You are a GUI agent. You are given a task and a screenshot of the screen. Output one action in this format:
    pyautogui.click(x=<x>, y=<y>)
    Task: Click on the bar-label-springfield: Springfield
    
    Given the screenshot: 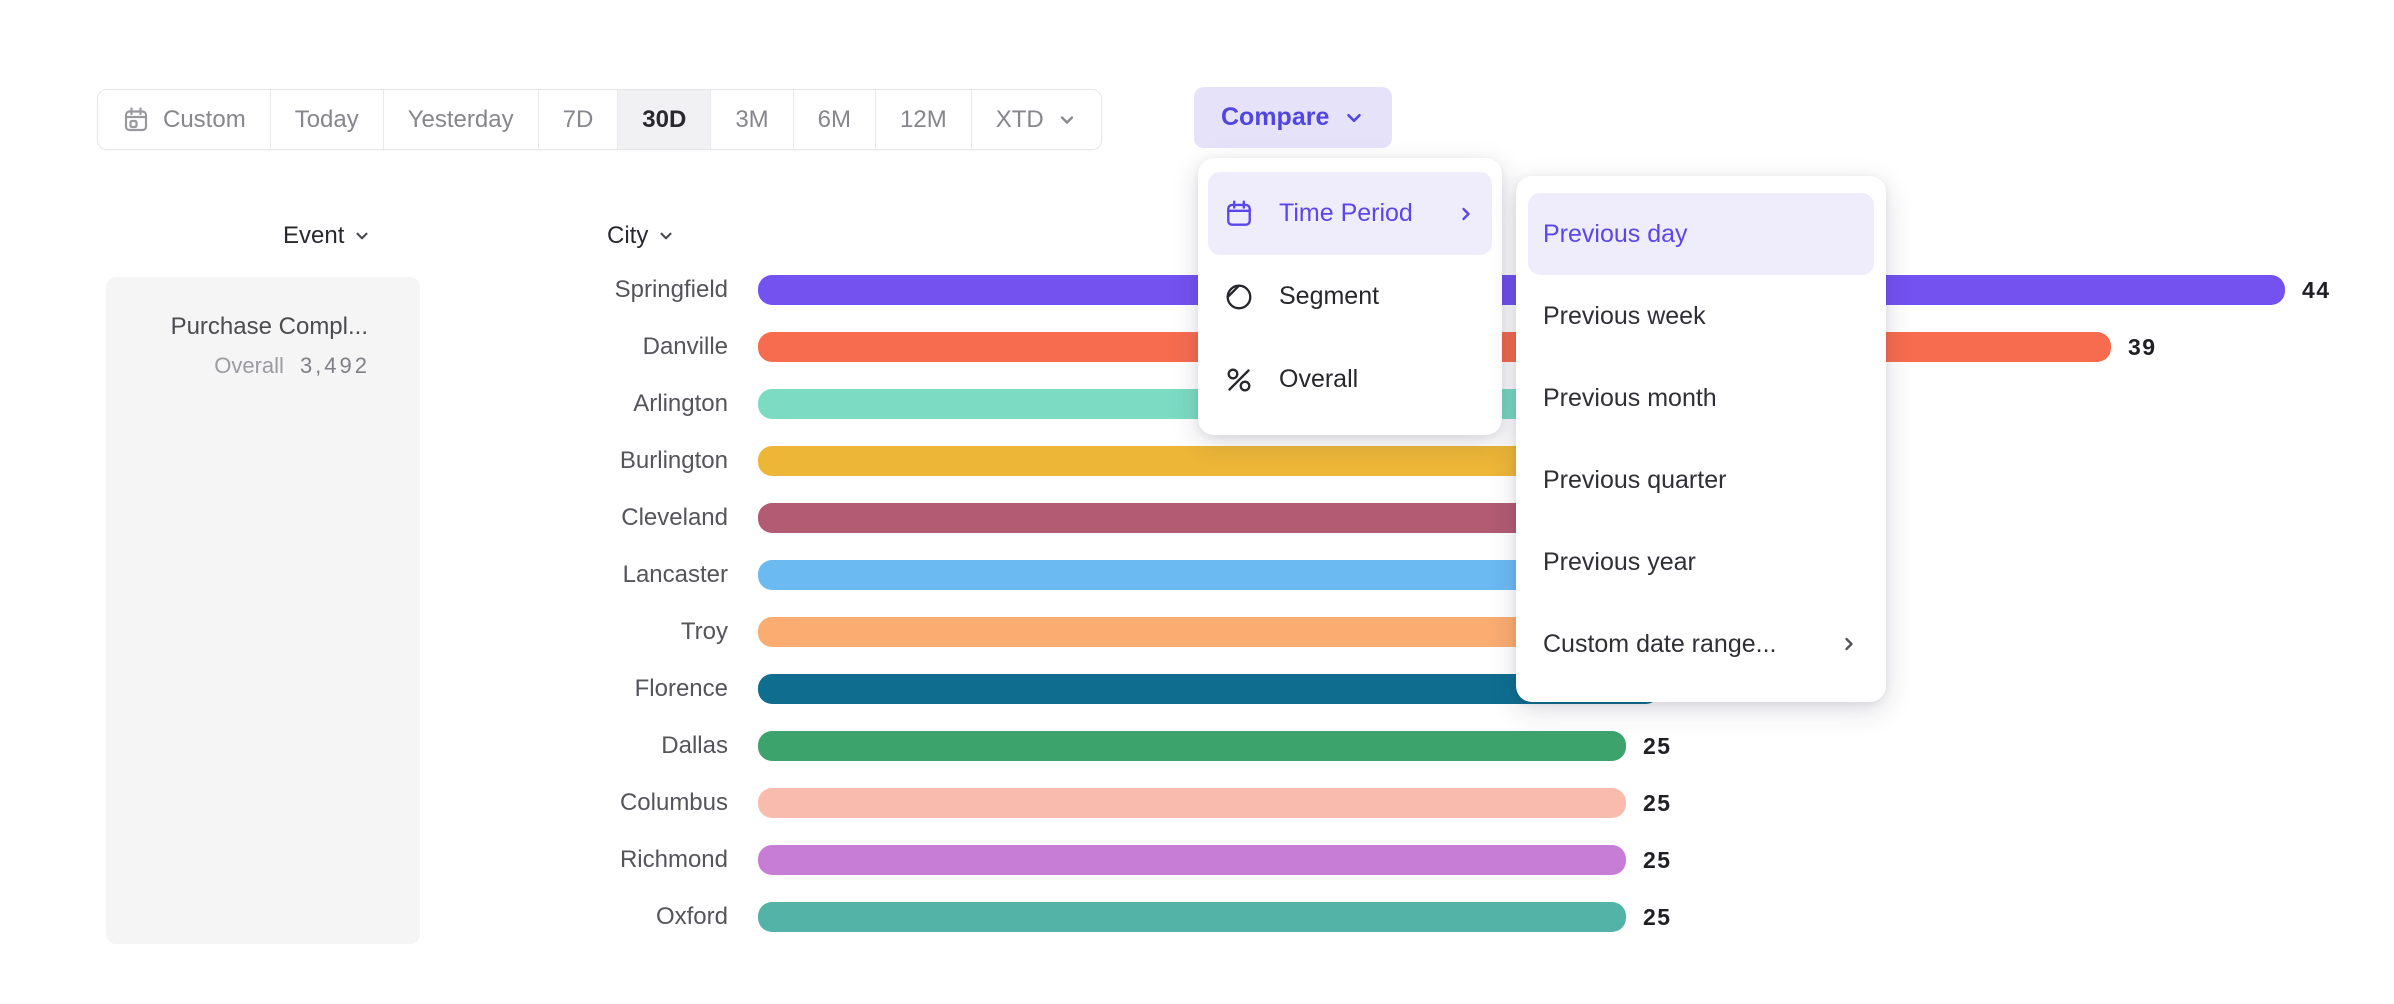 What is the action you would take?
    pyautogui.click(x=671, y=289)
    